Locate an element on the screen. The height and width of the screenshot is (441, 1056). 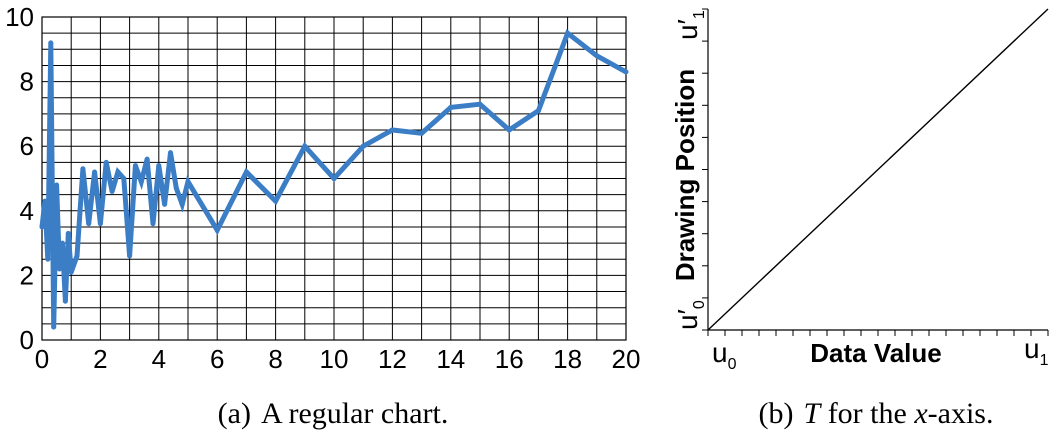
chart-b-caption: (b) T for the x-axis. is located at coordinates (876, 413).